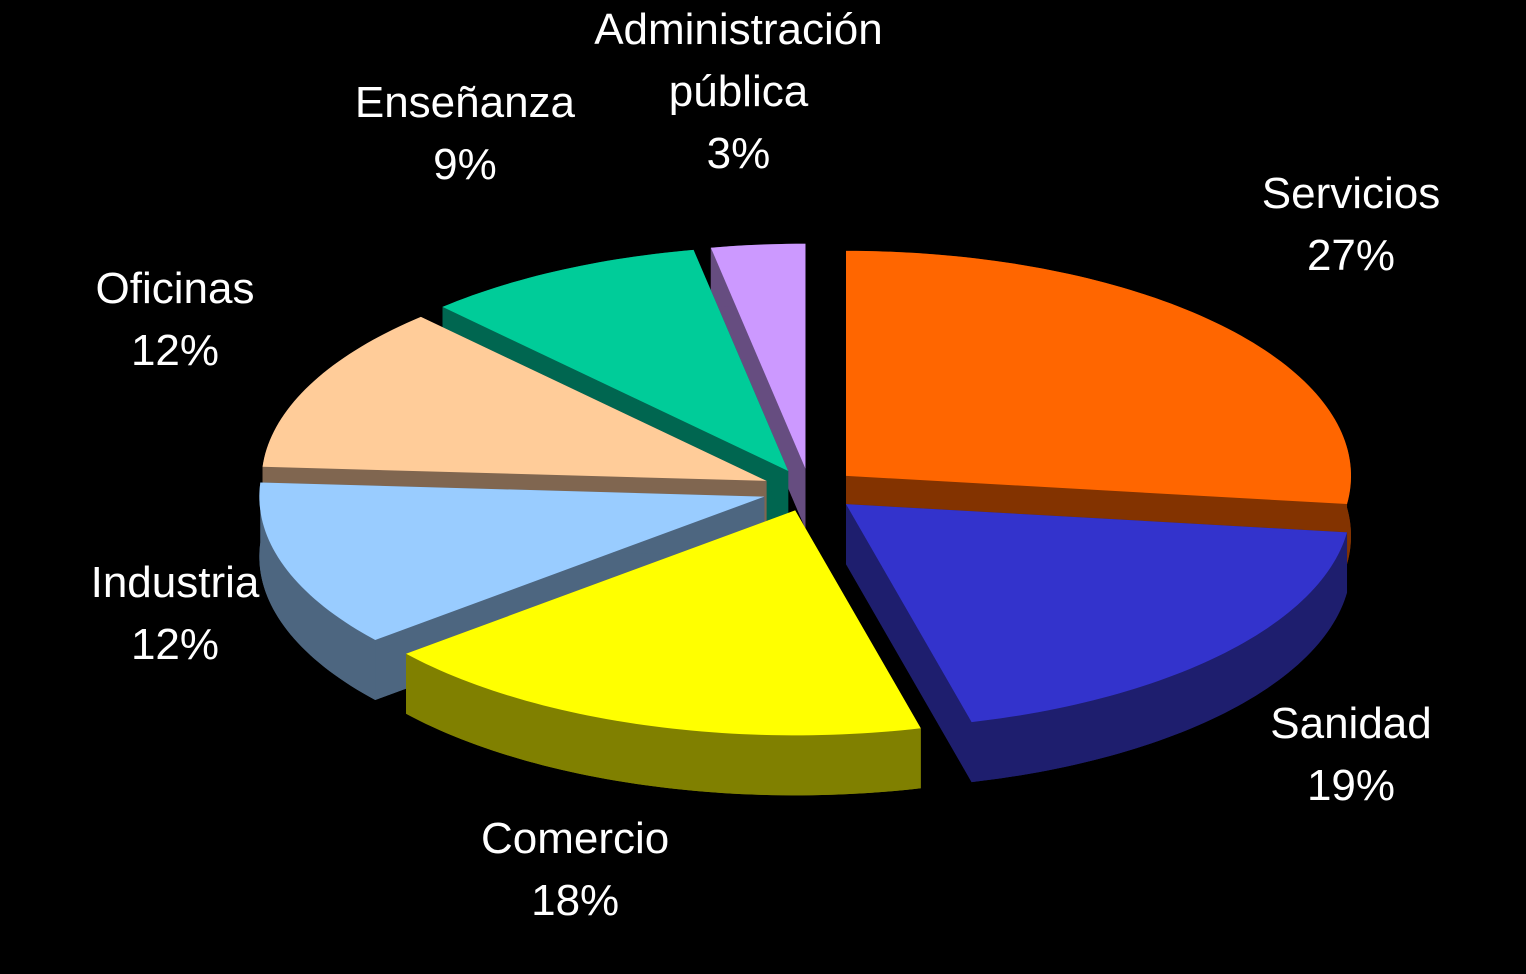  Describe the element at coordinates (175, 320) in the screenshot. I see `slice-label: Oficinas 12%` at that location.